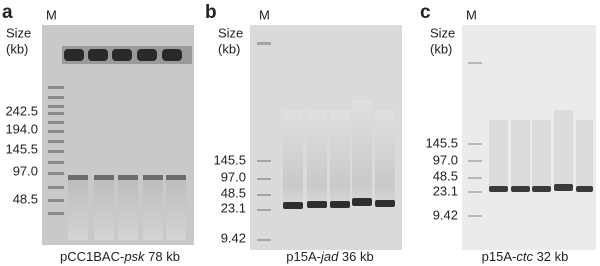  I want to click on panel-letter: a, so click(7, 12).